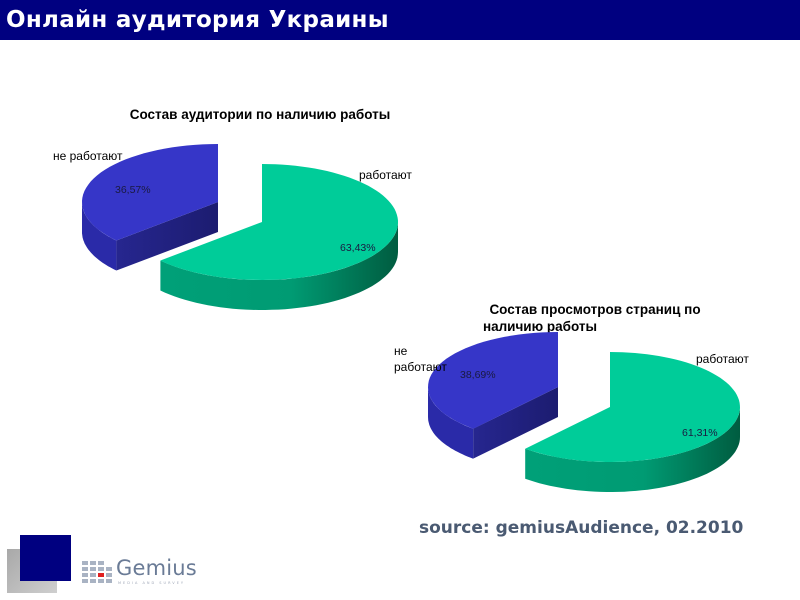 The image size is (800, 600). Describe the element at coordinates (197, 20) in the screenshot. I see `page-title: Онлайн аудитория Украины` at that location.